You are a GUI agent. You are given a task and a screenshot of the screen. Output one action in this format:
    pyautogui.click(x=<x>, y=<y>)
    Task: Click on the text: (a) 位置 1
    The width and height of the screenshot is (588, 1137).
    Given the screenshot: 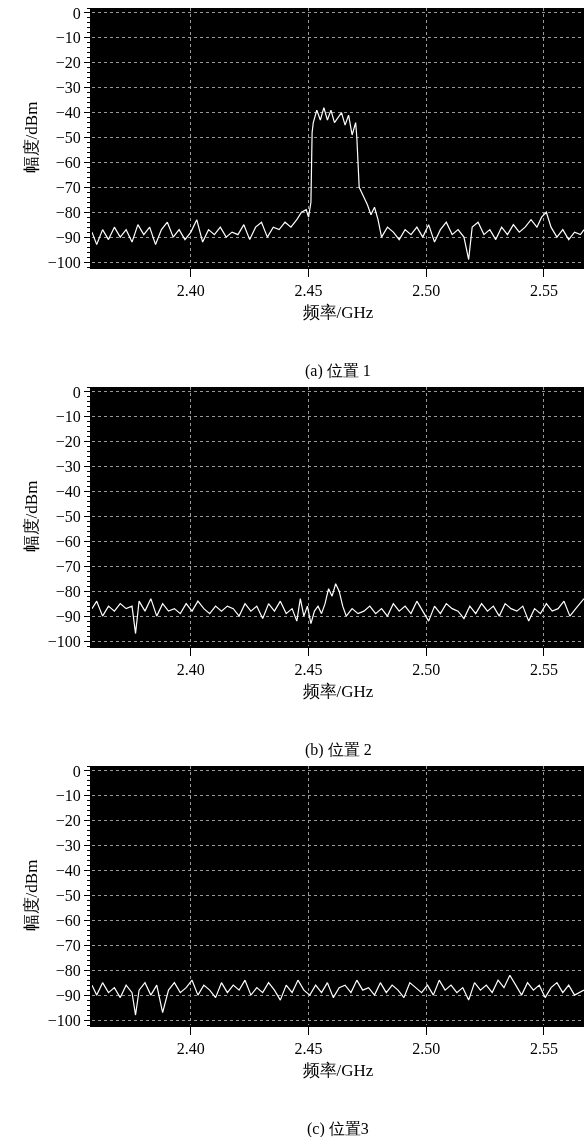 What is the action you would take?
    pyautogui.click(x=338, y=371)
    